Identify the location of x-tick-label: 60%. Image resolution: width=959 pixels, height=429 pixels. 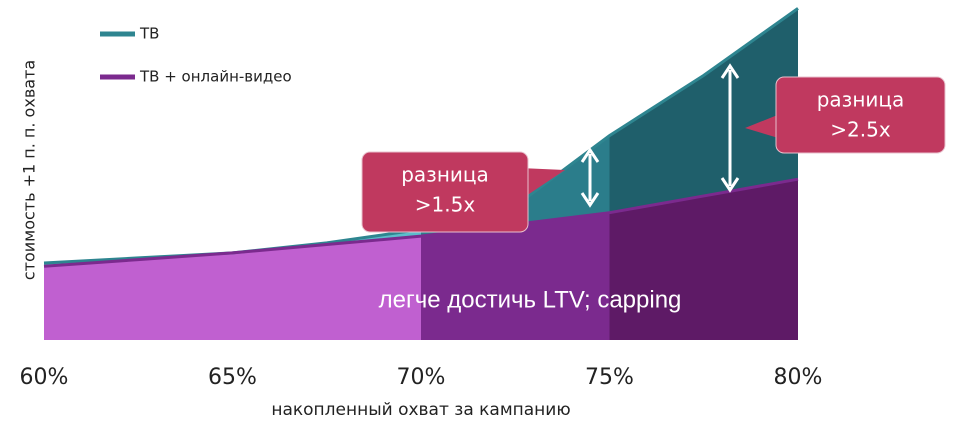
(44, 377).